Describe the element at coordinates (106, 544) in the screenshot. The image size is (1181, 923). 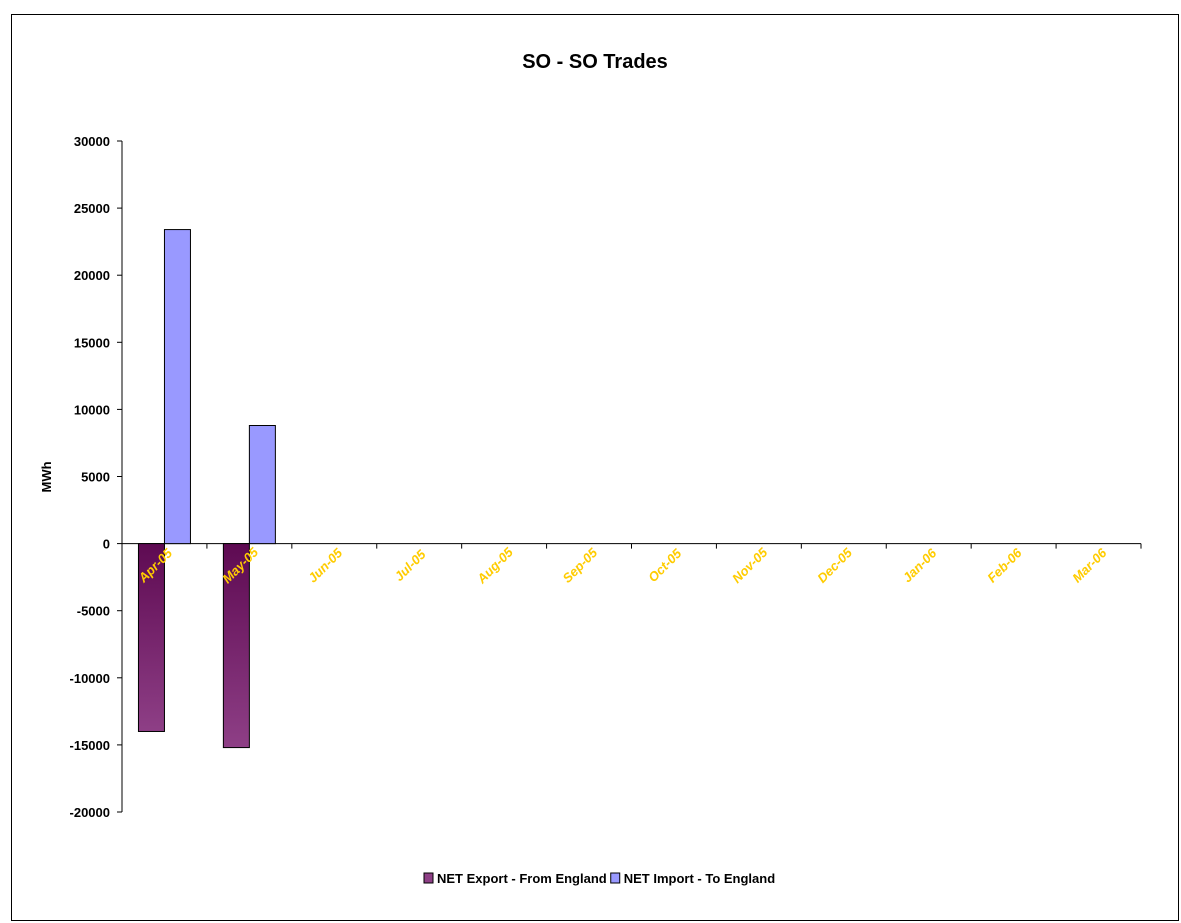
I see `y-tick-label: 0` at that location.